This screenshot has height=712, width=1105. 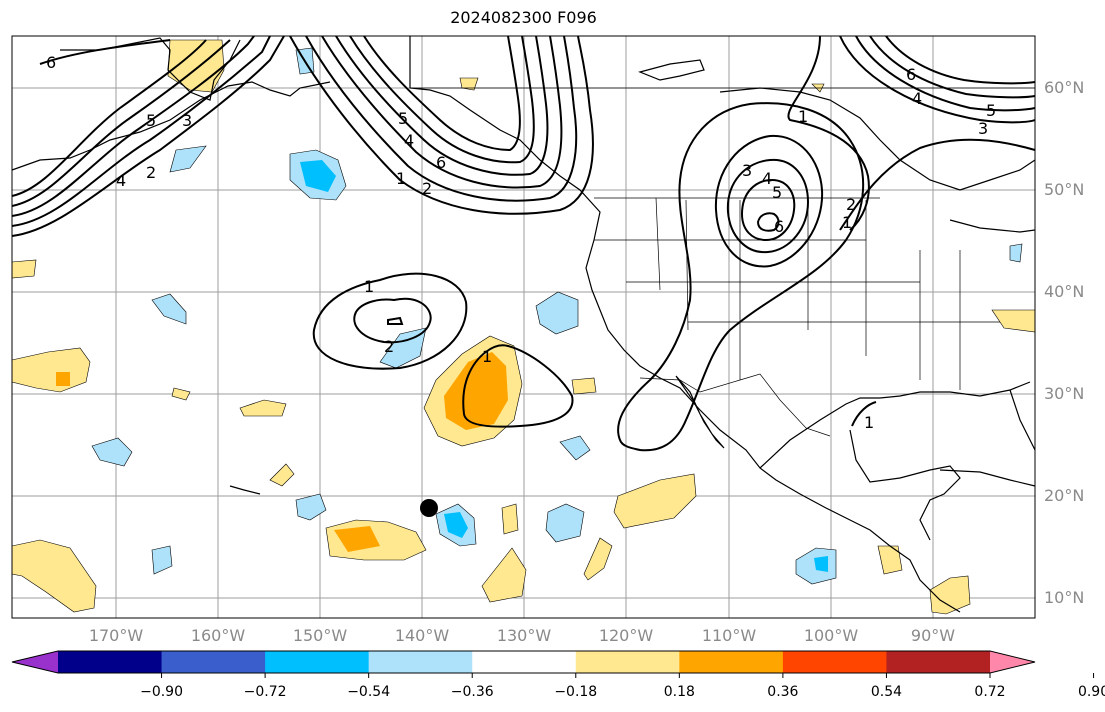 I want to click on storm-position-marker, so click(x=429, y=508).